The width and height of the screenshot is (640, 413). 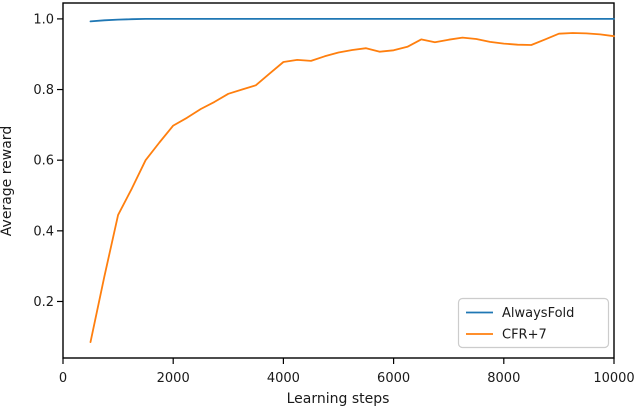 What do you see at coordinates (613, 378) in the screenshot?
I see `x-tick-label: 10000` at bounding box center [613, 378].